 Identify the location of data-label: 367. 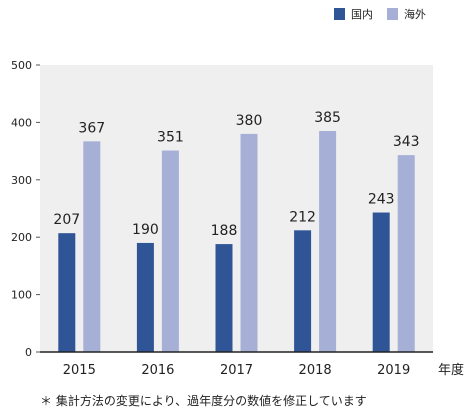
(91, 128).